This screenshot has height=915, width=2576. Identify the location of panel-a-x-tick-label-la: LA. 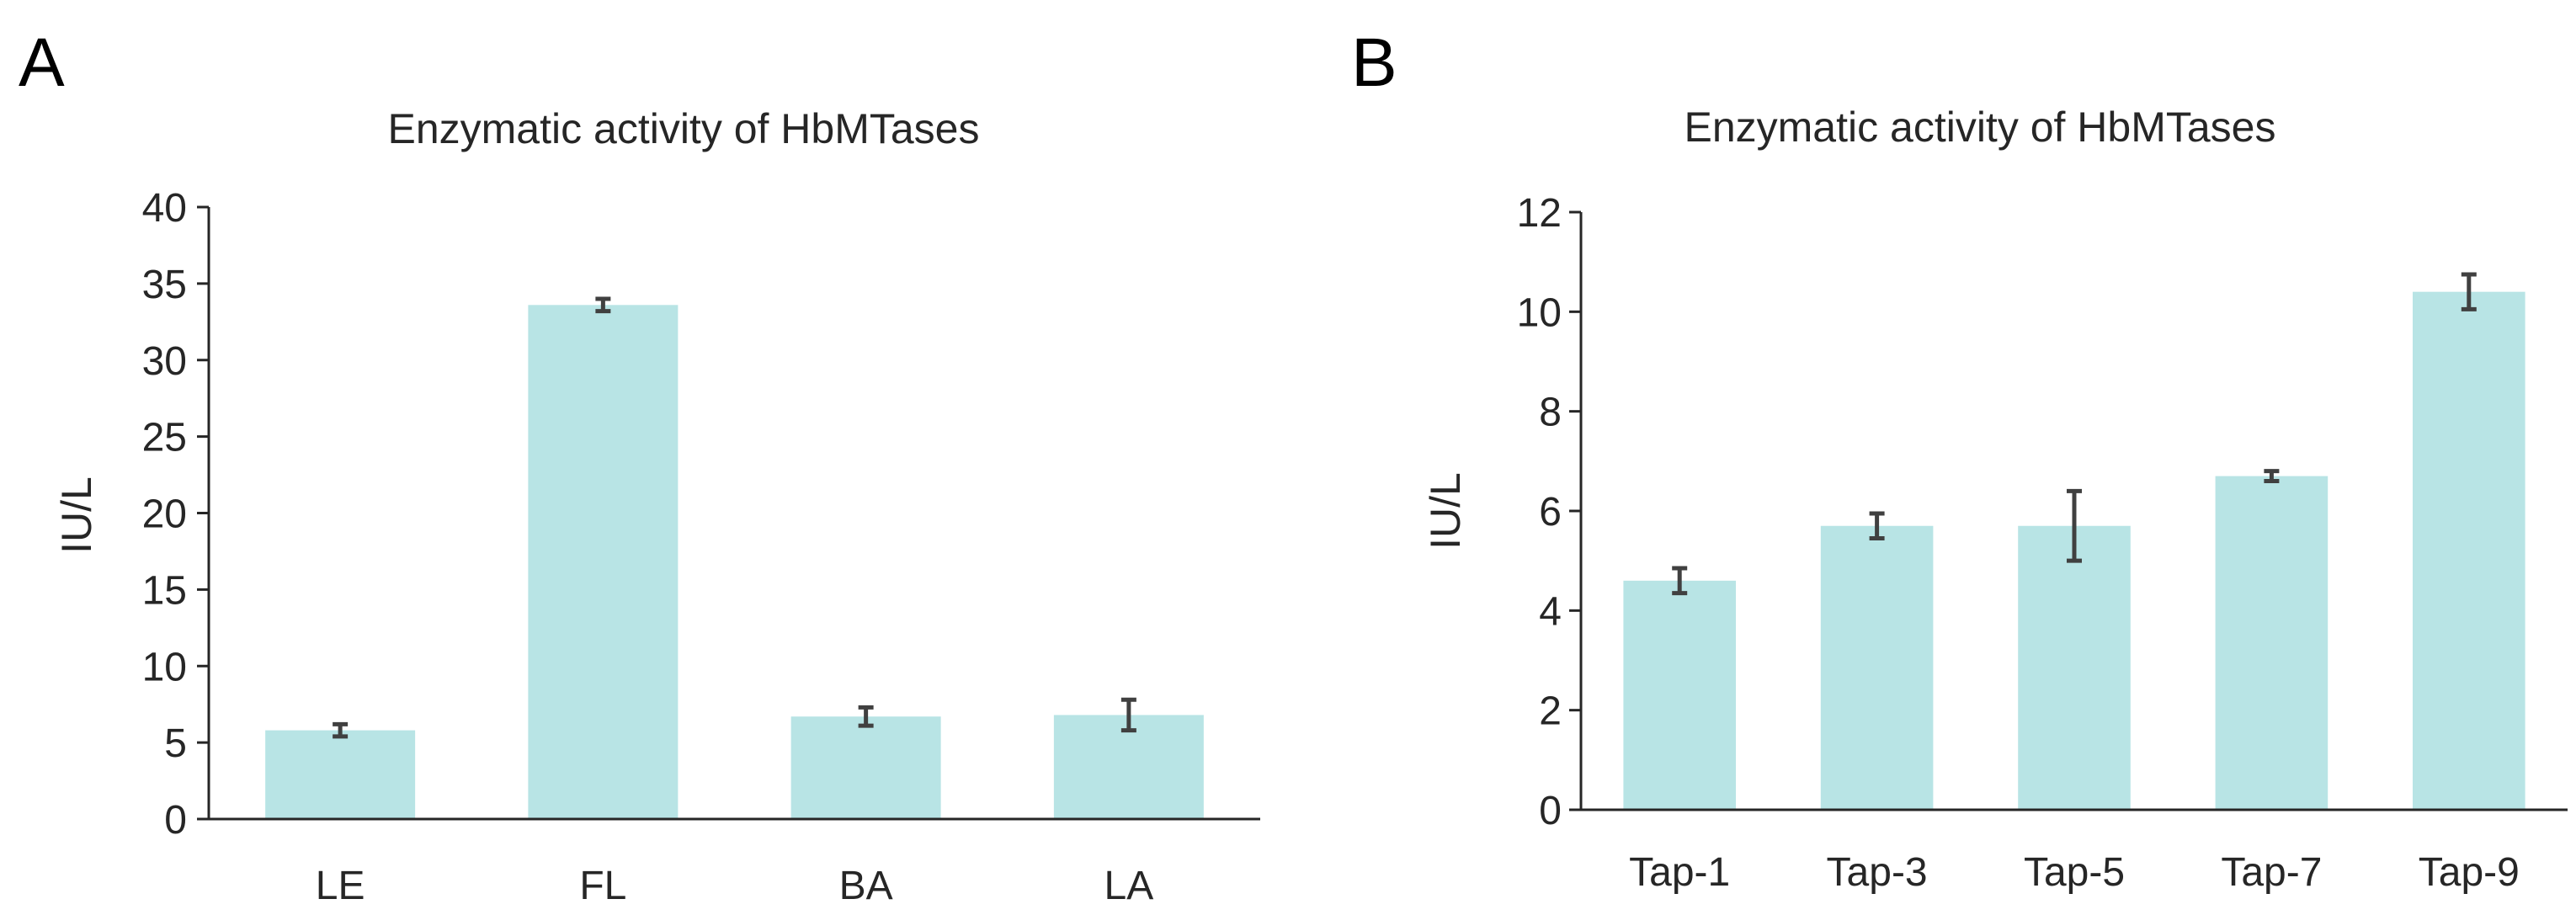
(1129, 886).